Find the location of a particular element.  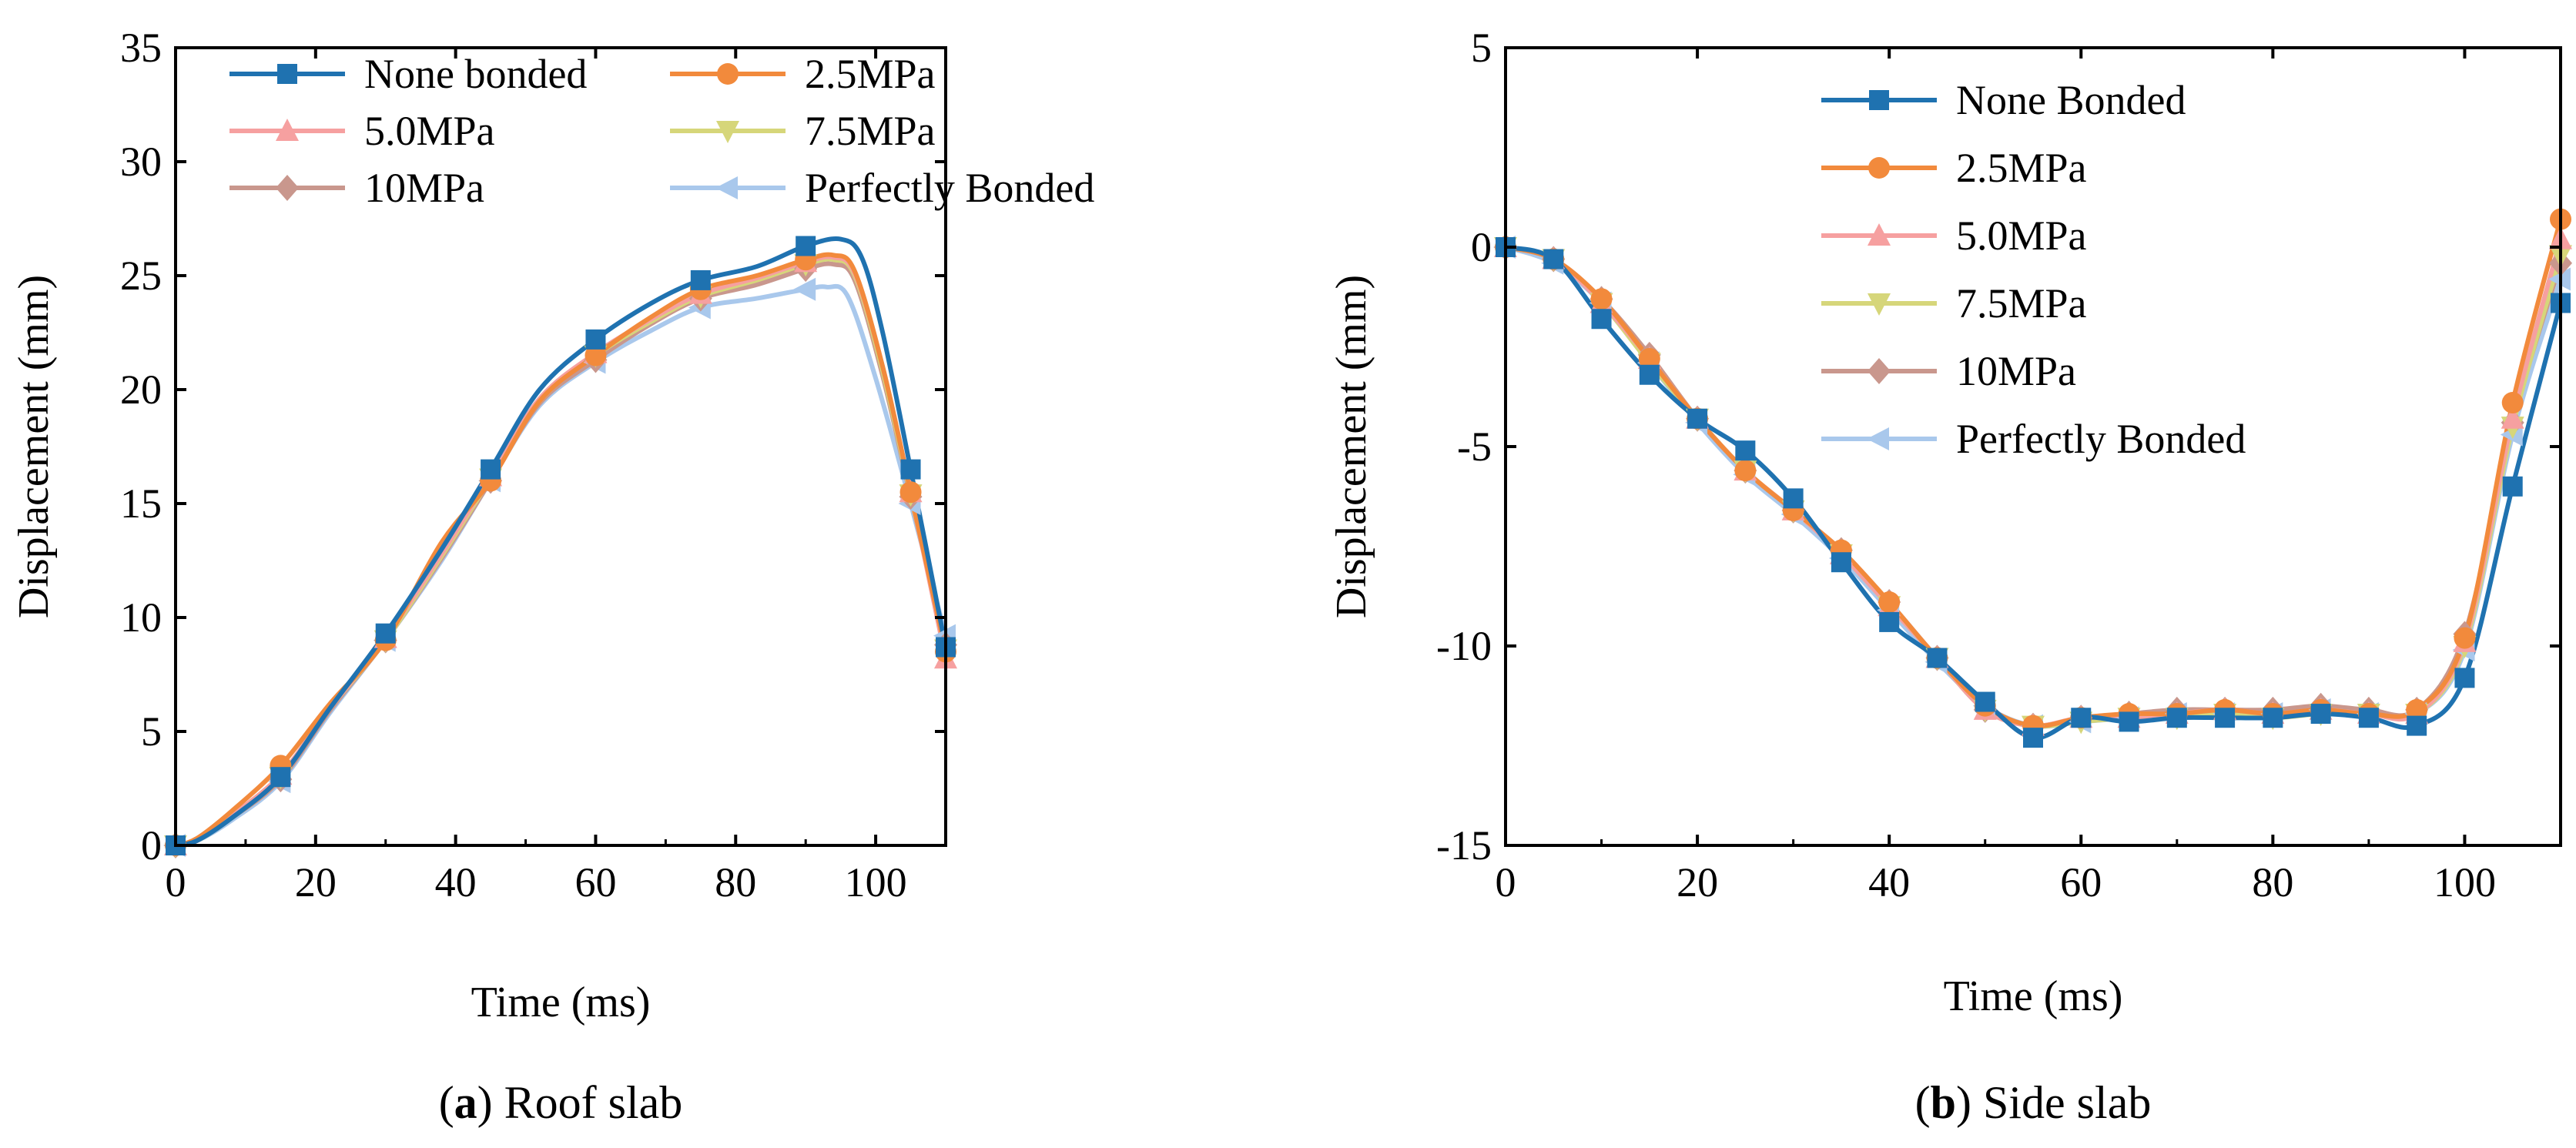

side-slab-legend-item-none-bonded: None Bonded is located at coordinates (2003, 100).